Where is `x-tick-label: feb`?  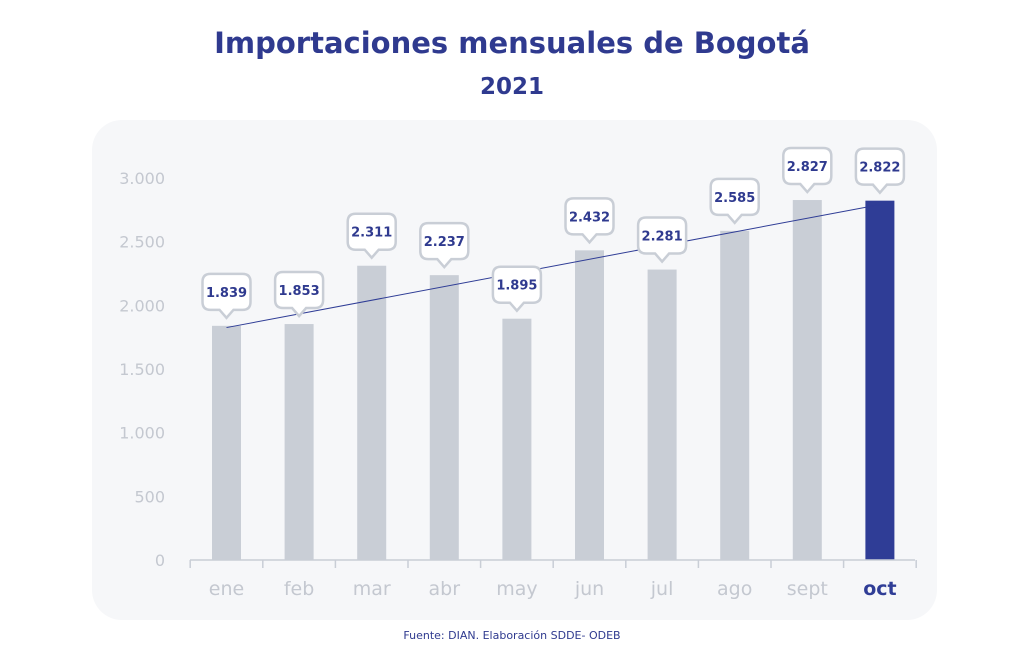 x-tick-label: feb is located at coordinates (299, 589).